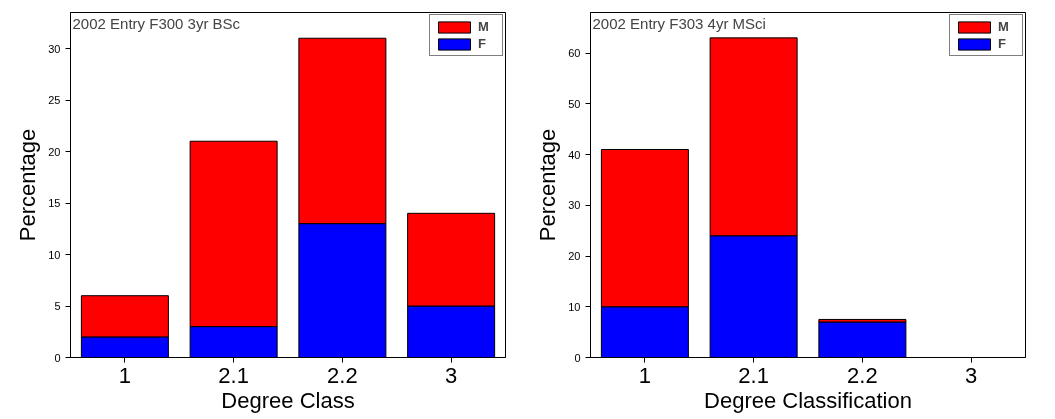  Describe the element at coordinates (679, 23) in the screenshot. I see `chart-title: 2002 Entry F303 4yr MSci` at that location.